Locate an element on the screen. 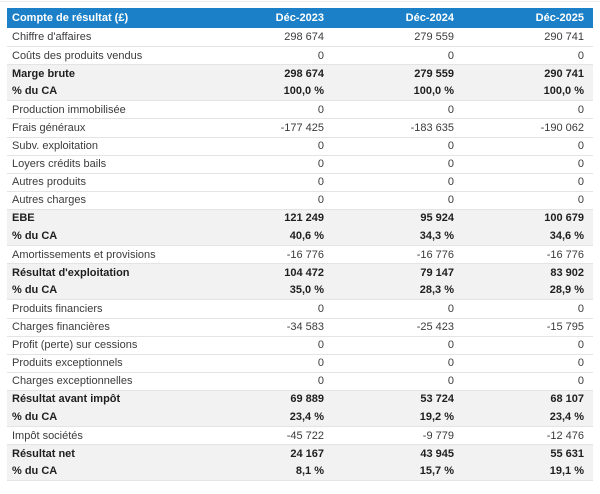 This screenshot has width=600, height=494. row-label: Autres produits is located at coordinates (49, 182).